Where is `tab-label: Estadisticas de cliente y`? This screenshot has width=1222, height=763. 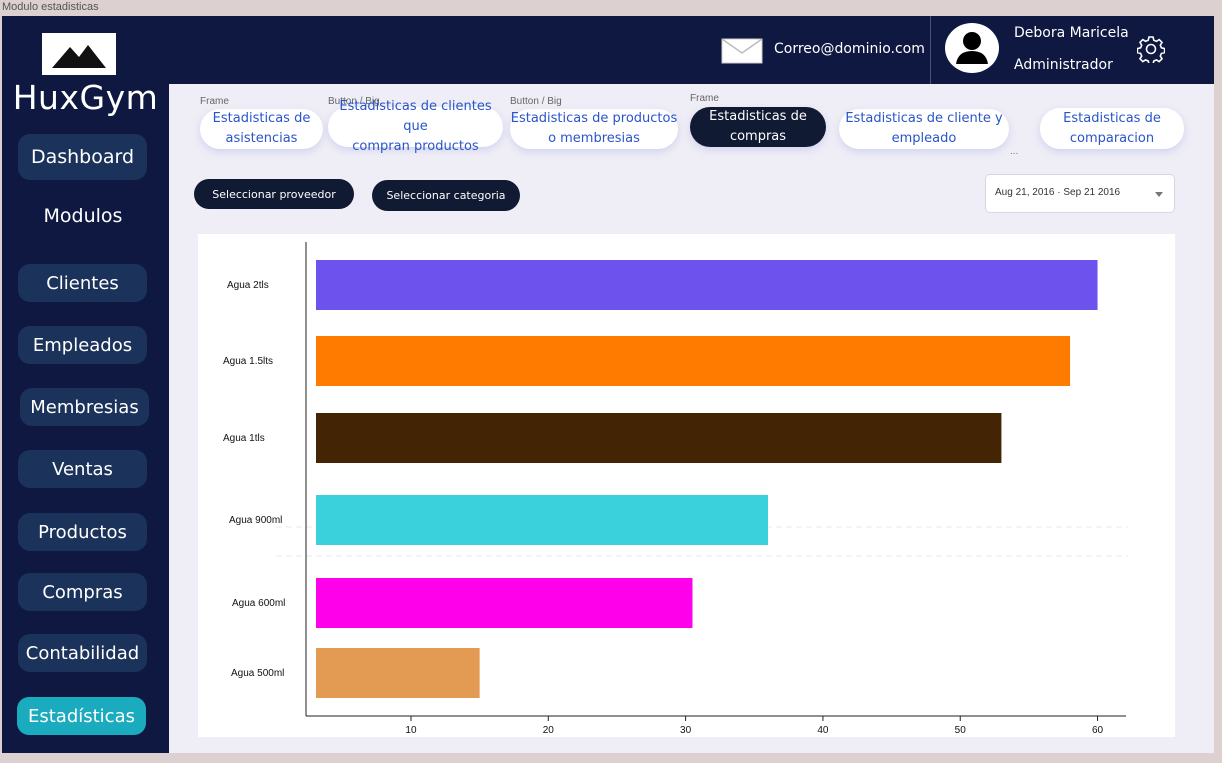 tab-label: Estadisticas de cliente y is located at coordinates (924, 118).